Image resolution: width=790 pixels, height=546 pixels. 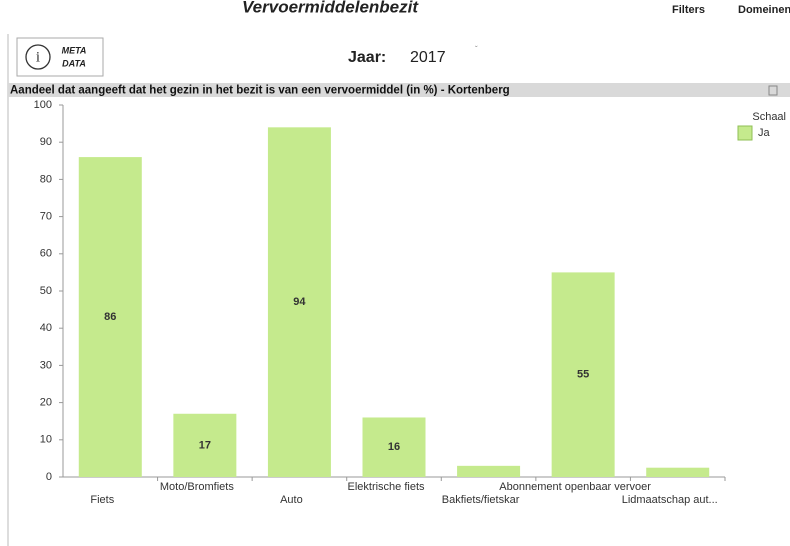 What do you see at coordinates (476, 49) in the screenshot?
I see `dropdown-arrow: ˇ` at bounding box center [476, 49].